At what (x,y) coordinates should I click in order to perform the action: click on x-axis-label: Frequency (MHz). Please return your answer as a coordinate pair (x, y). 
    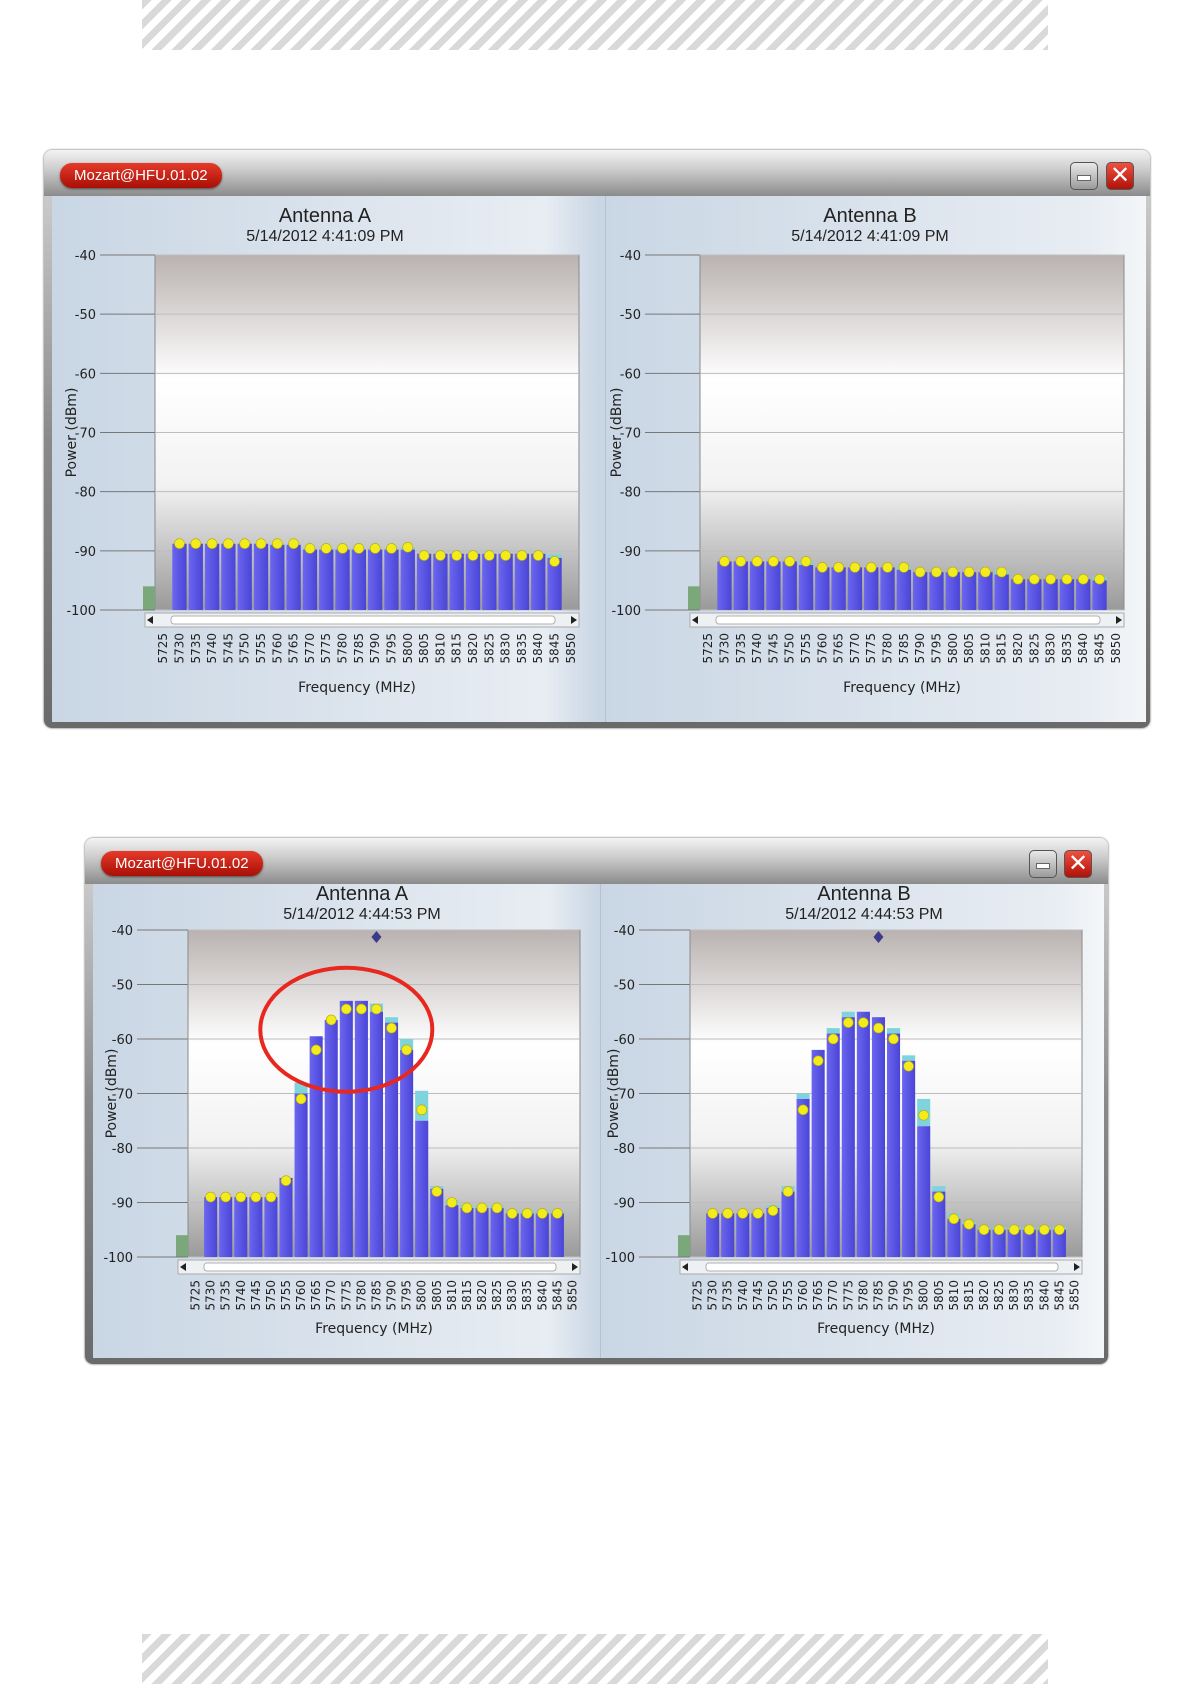
    Looking at the image, I should click on (357, 688).